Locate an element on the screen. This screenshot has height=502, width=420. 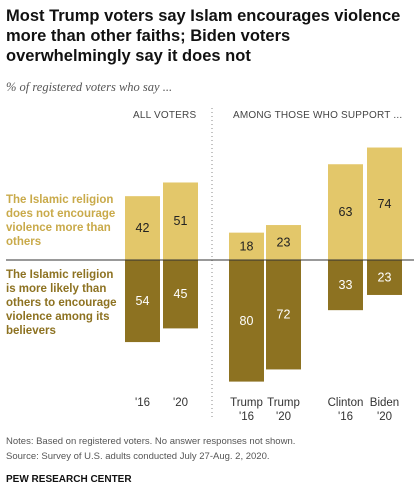
value-label-more: 80 is located at coordinates (247, 321).